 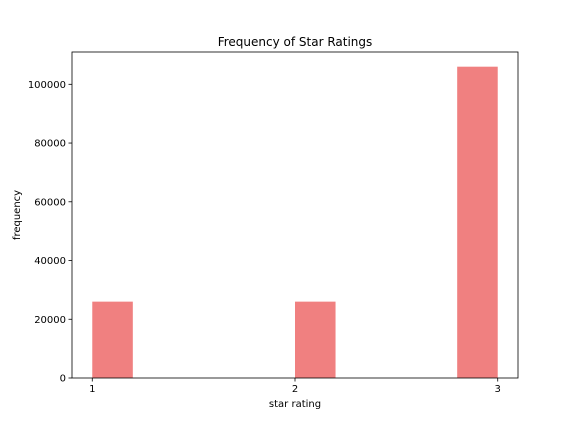 What do you see at coordinates (63, 379) in the screenshot?
I see `y-tick-label: 0` at bounding box center [63, 379].